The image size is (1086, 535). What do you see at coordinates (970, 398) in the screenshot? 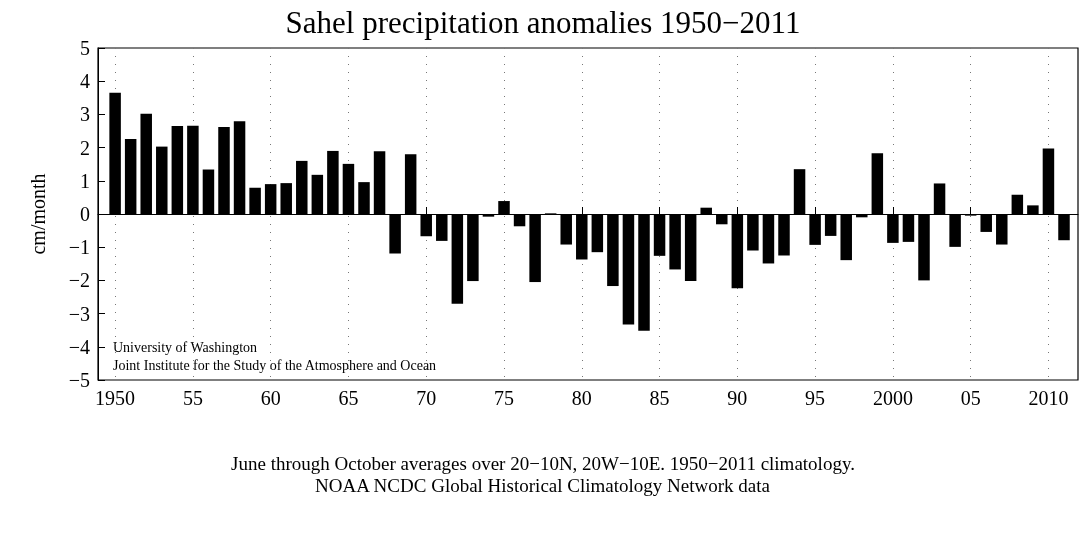
I see `x-tick-label: 05` at bounding box center [970, 398].